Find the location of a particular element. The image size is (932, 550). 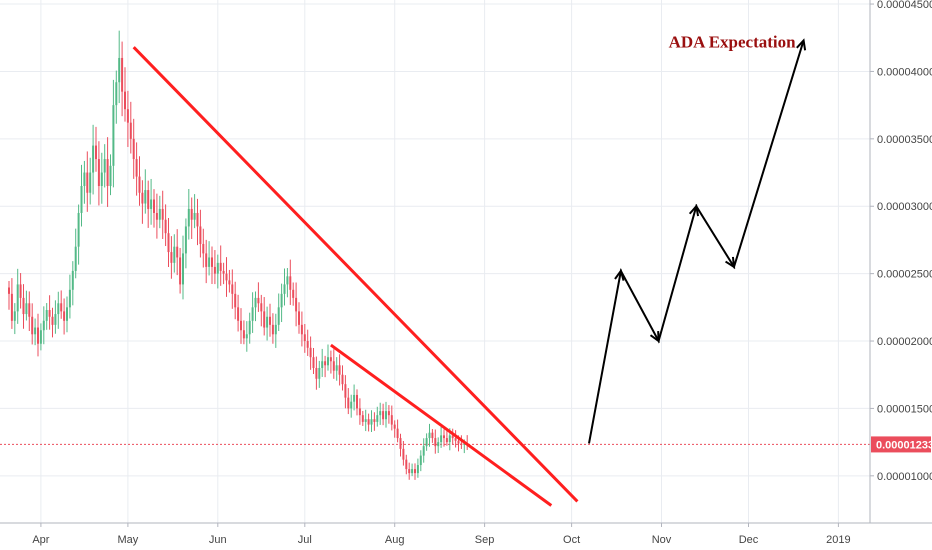

time-axis: Apr May Jun Jul Aug Sep Oct Nov Dec 2019 is located at coordinates (441, 534).